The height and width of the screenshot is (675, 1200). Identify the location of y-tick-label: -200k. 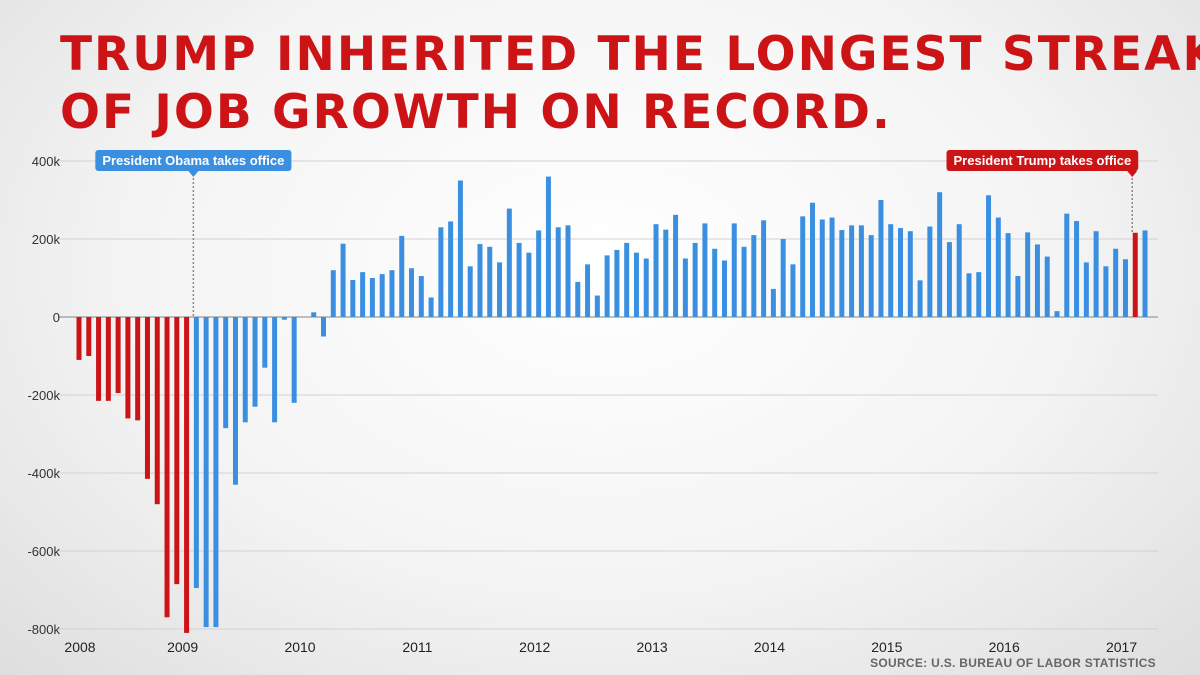
(43, 395).